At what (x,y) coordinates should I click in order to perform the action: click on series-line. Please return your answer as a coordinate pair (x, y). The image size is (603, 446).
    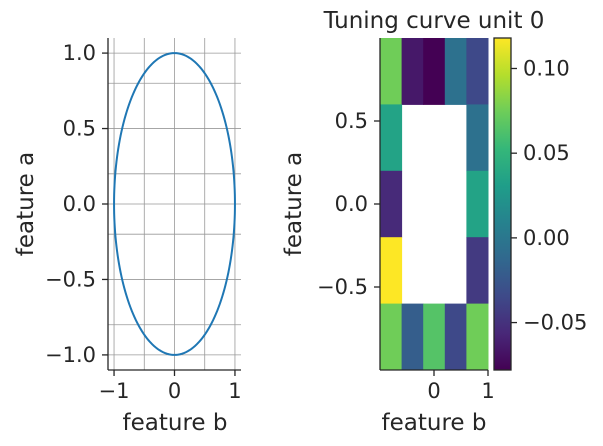
    Looking at the image, I should click on (174, 204).